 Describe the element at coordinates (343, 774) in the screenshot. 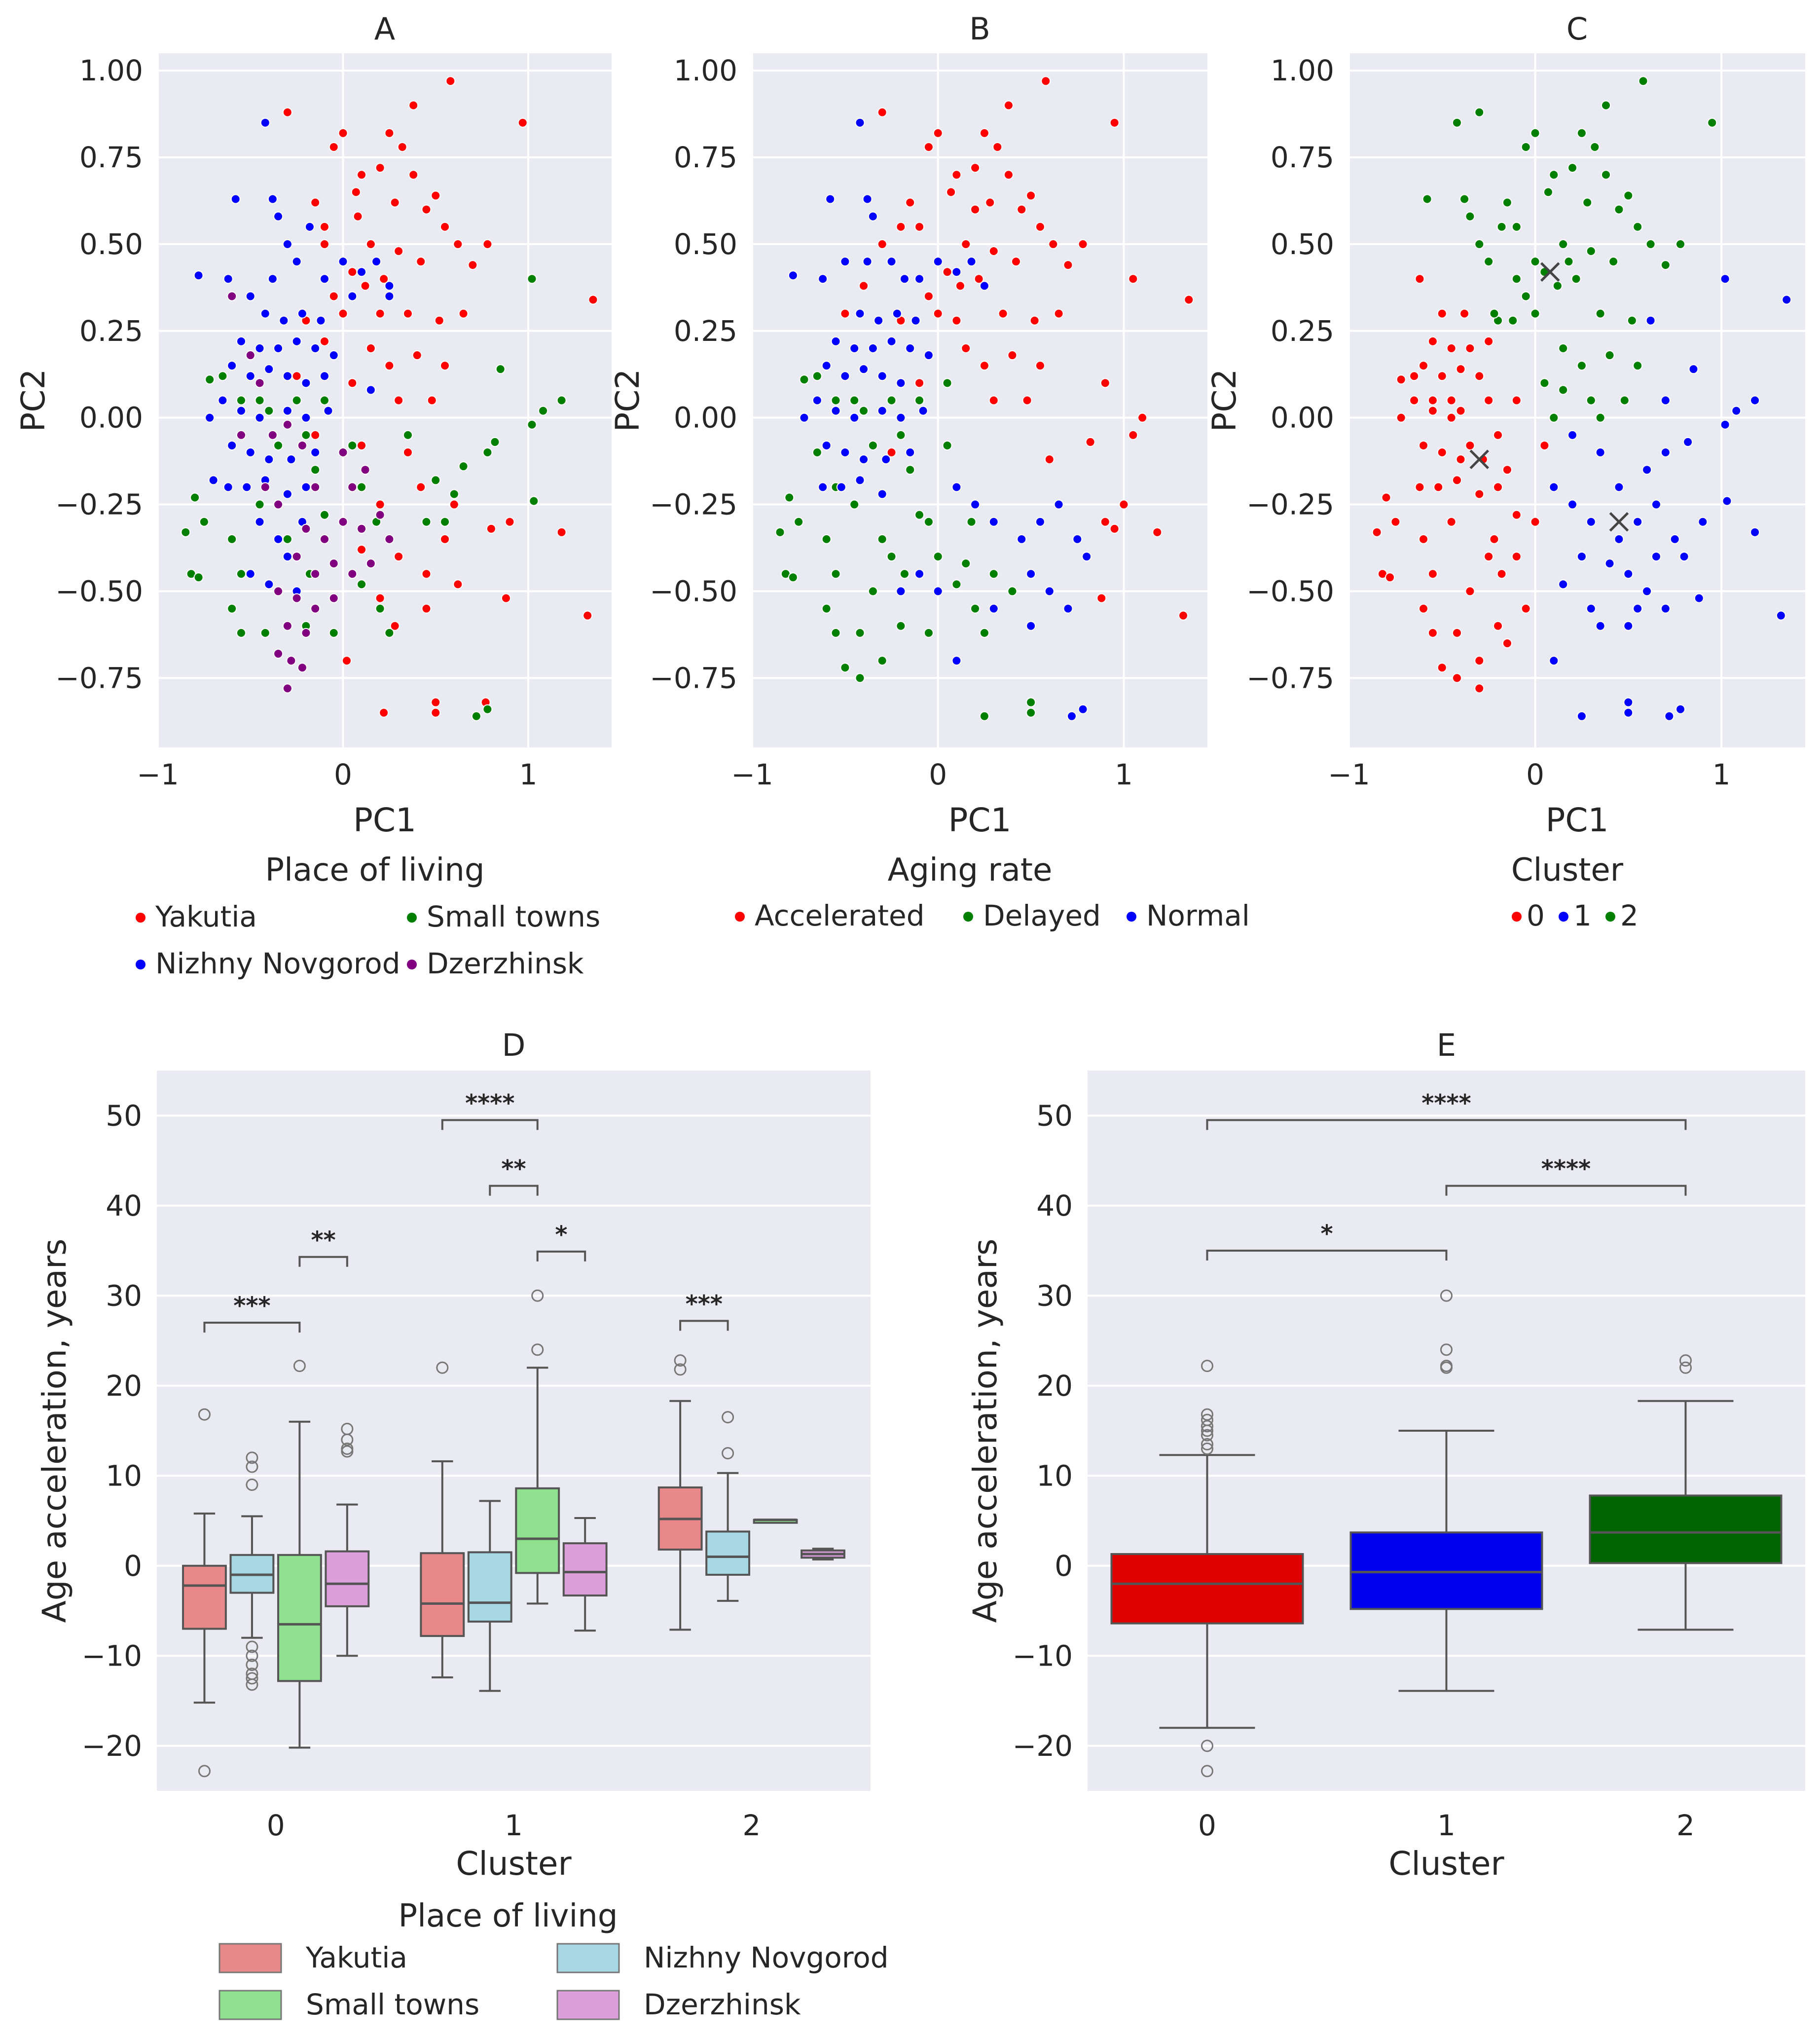

I see `x-tick-label: 0` at that location.